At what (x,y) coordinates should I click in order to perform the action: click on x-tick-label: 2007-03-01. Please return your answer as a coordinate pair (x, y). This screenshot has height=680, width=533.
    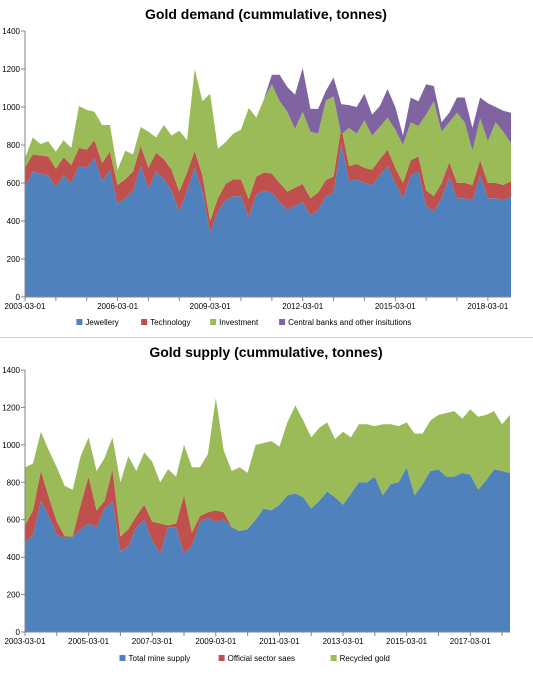
    Looking at the image, I should click on (152, 641).